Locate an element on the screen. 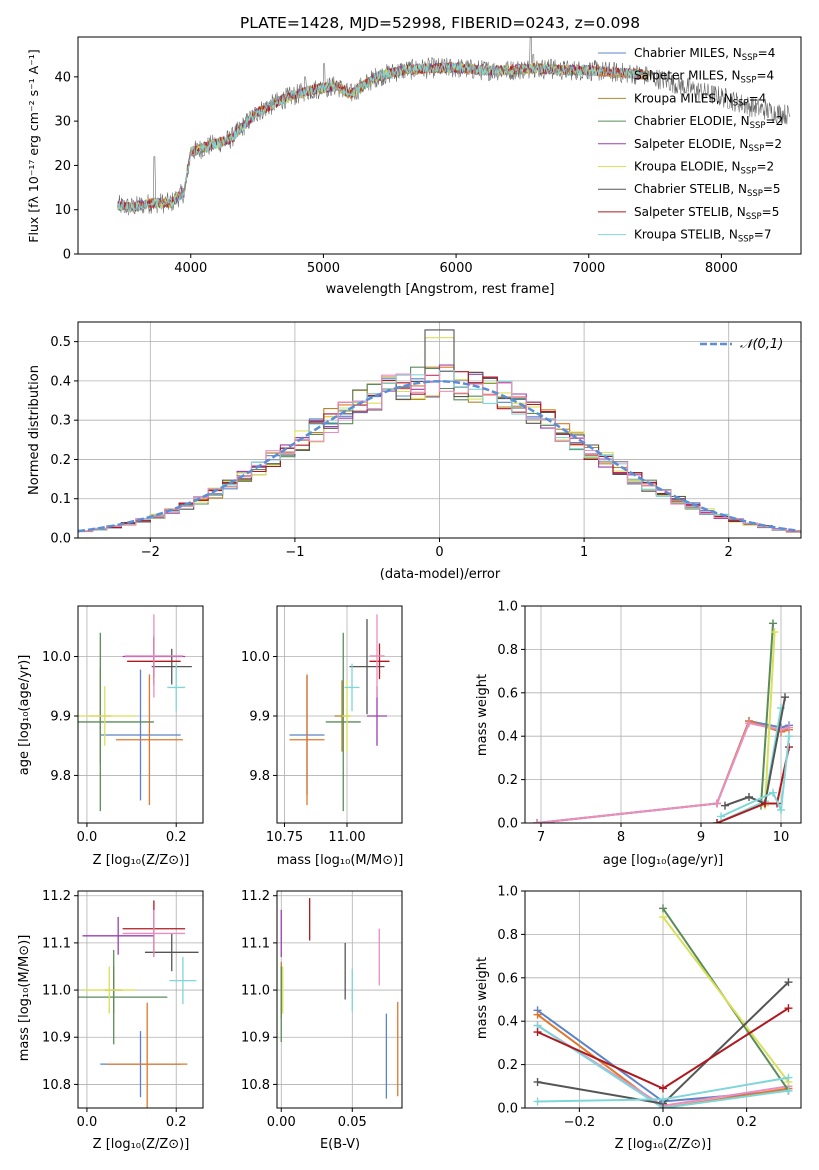 The image size is (819, 1170). x-tick-label: 0.2 is located at coordinates (176, 837).